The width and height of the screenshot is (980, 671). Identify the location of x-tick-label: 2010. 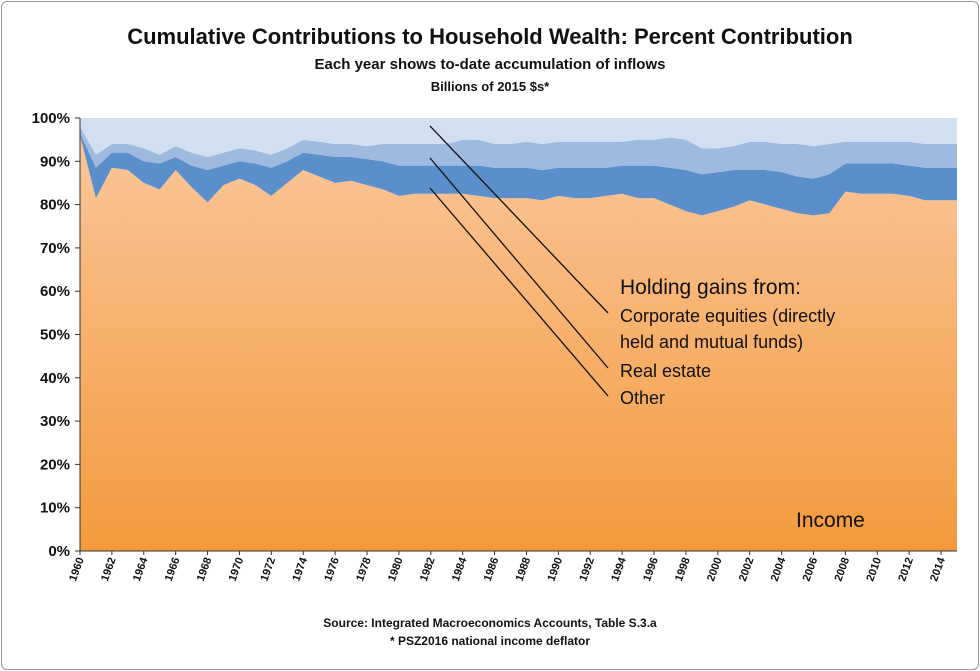
(874, 569).